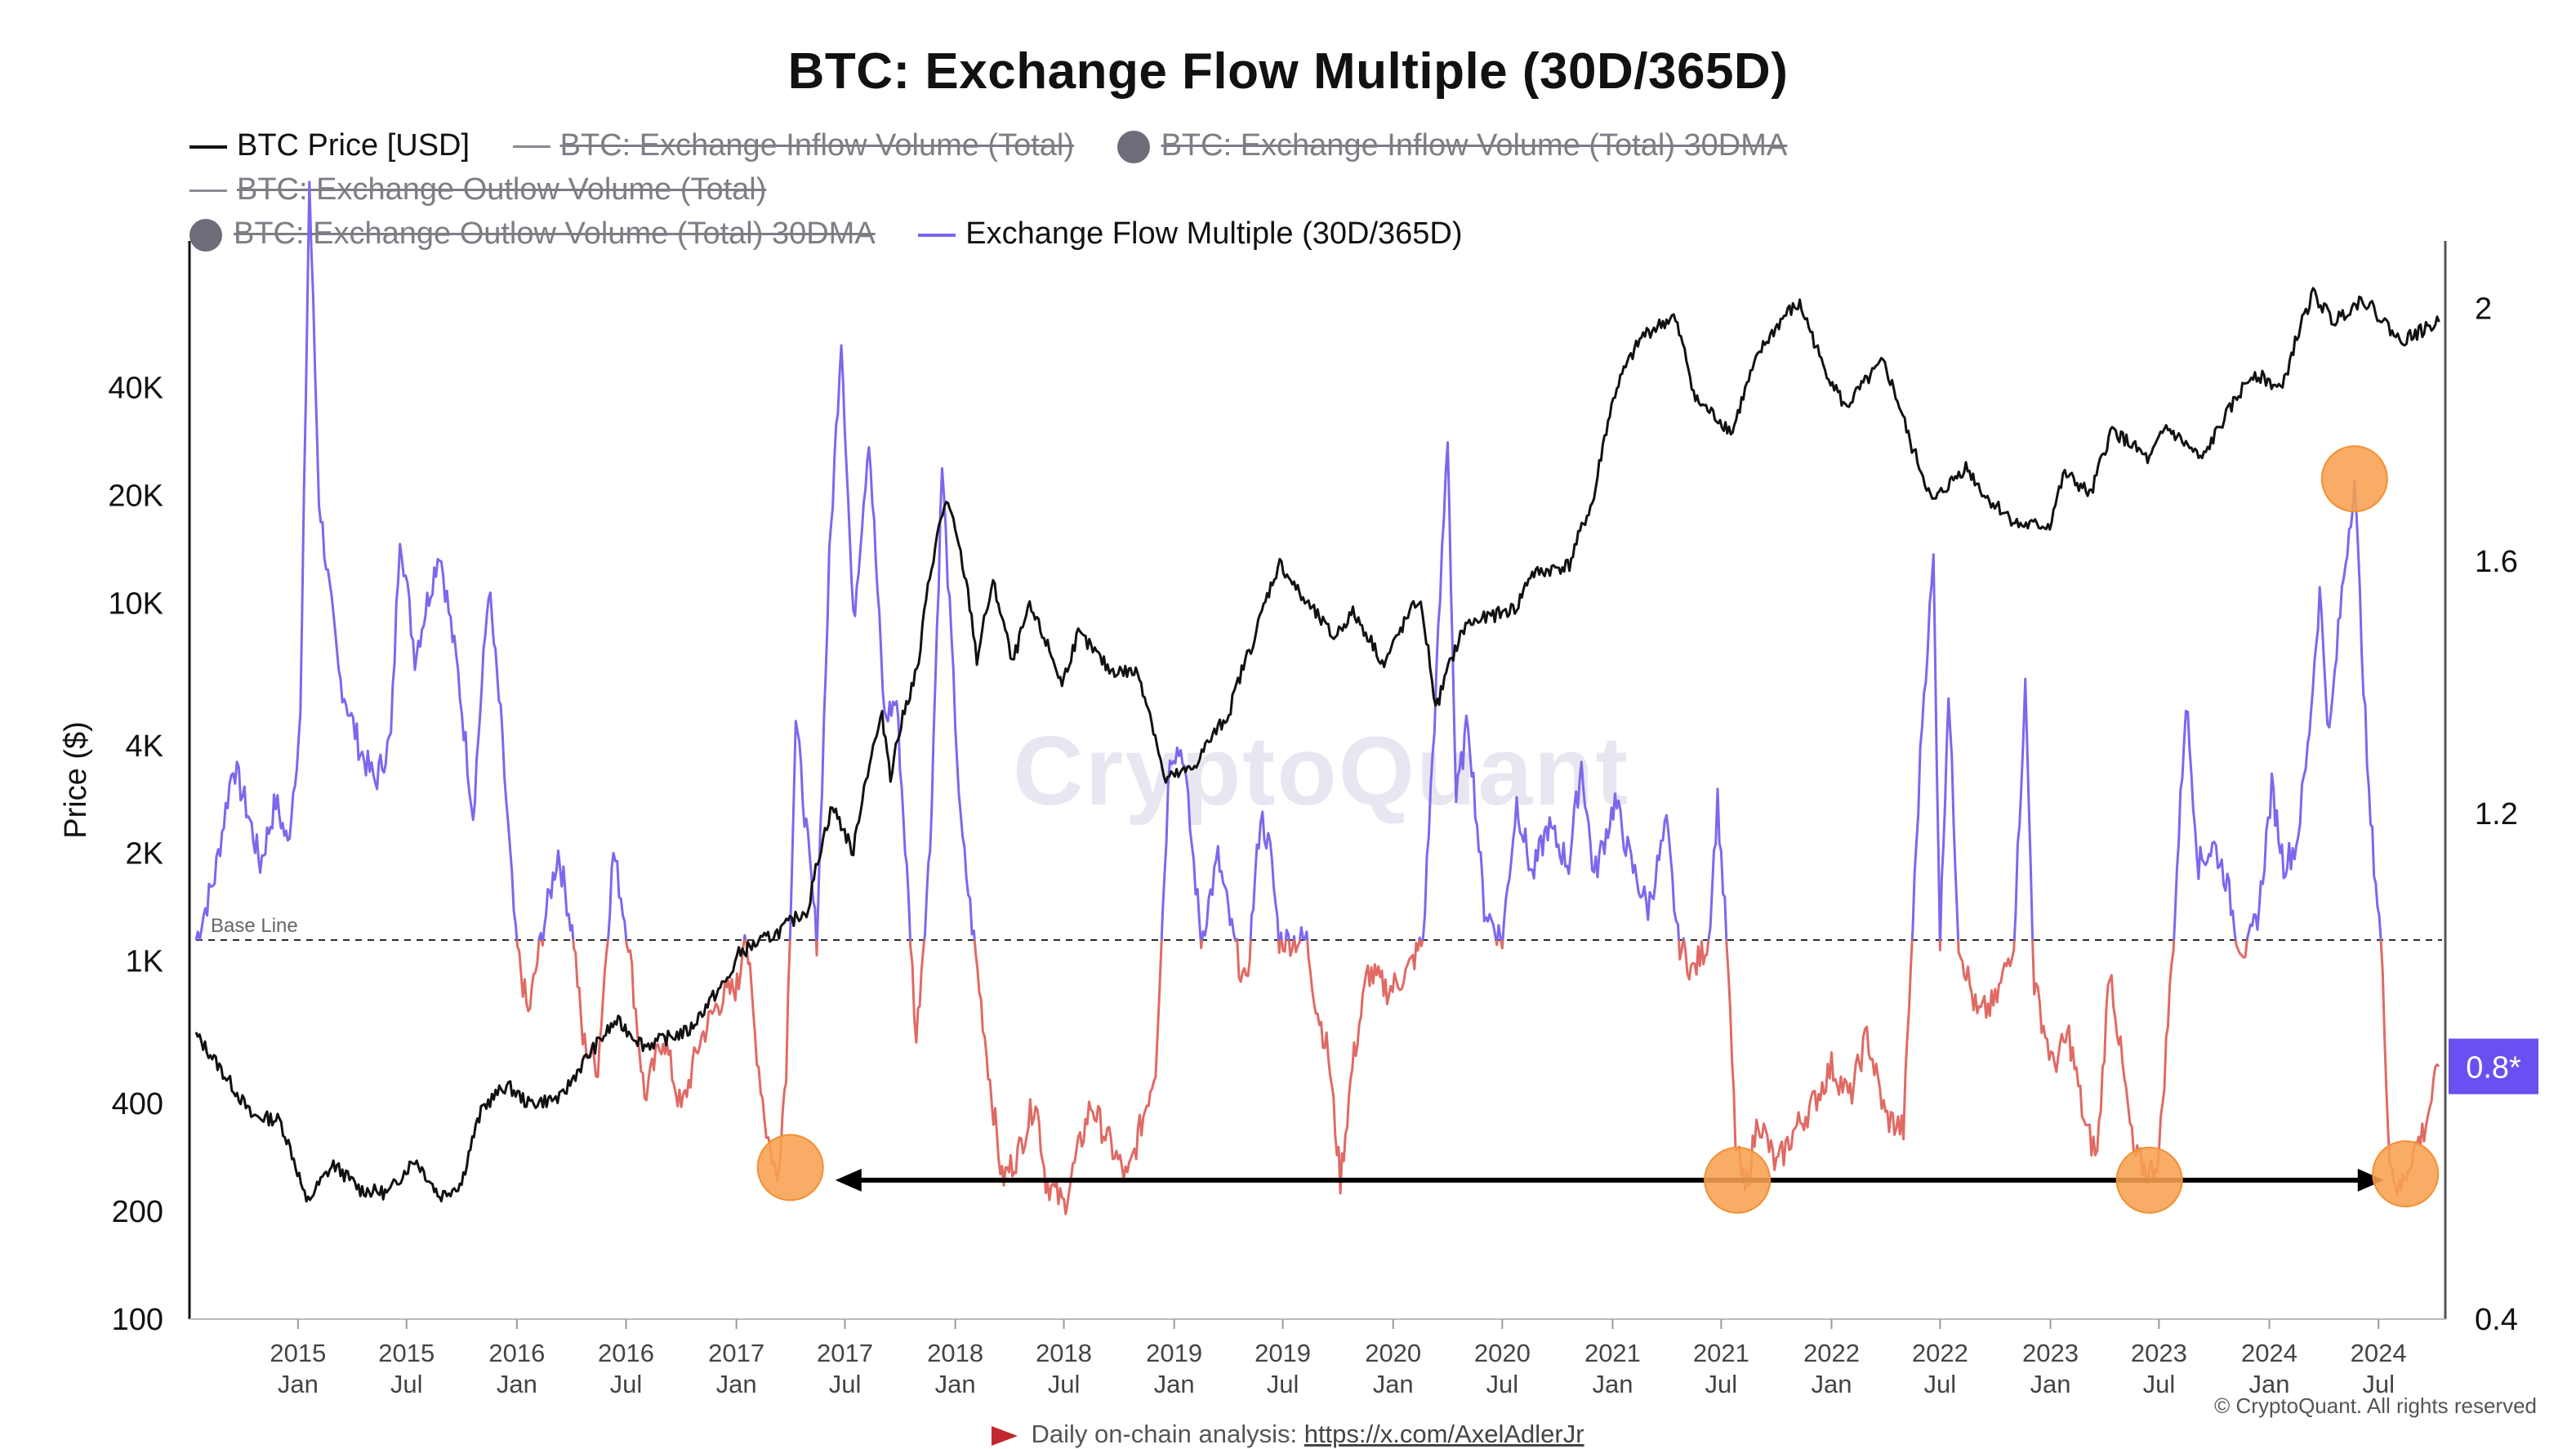 The width and height of the screenshot is (2576, 1449). Describe the element at coordinates (2496, 1320) in the screenshot. I see `y-right-tick-label: 0.4` at that location.